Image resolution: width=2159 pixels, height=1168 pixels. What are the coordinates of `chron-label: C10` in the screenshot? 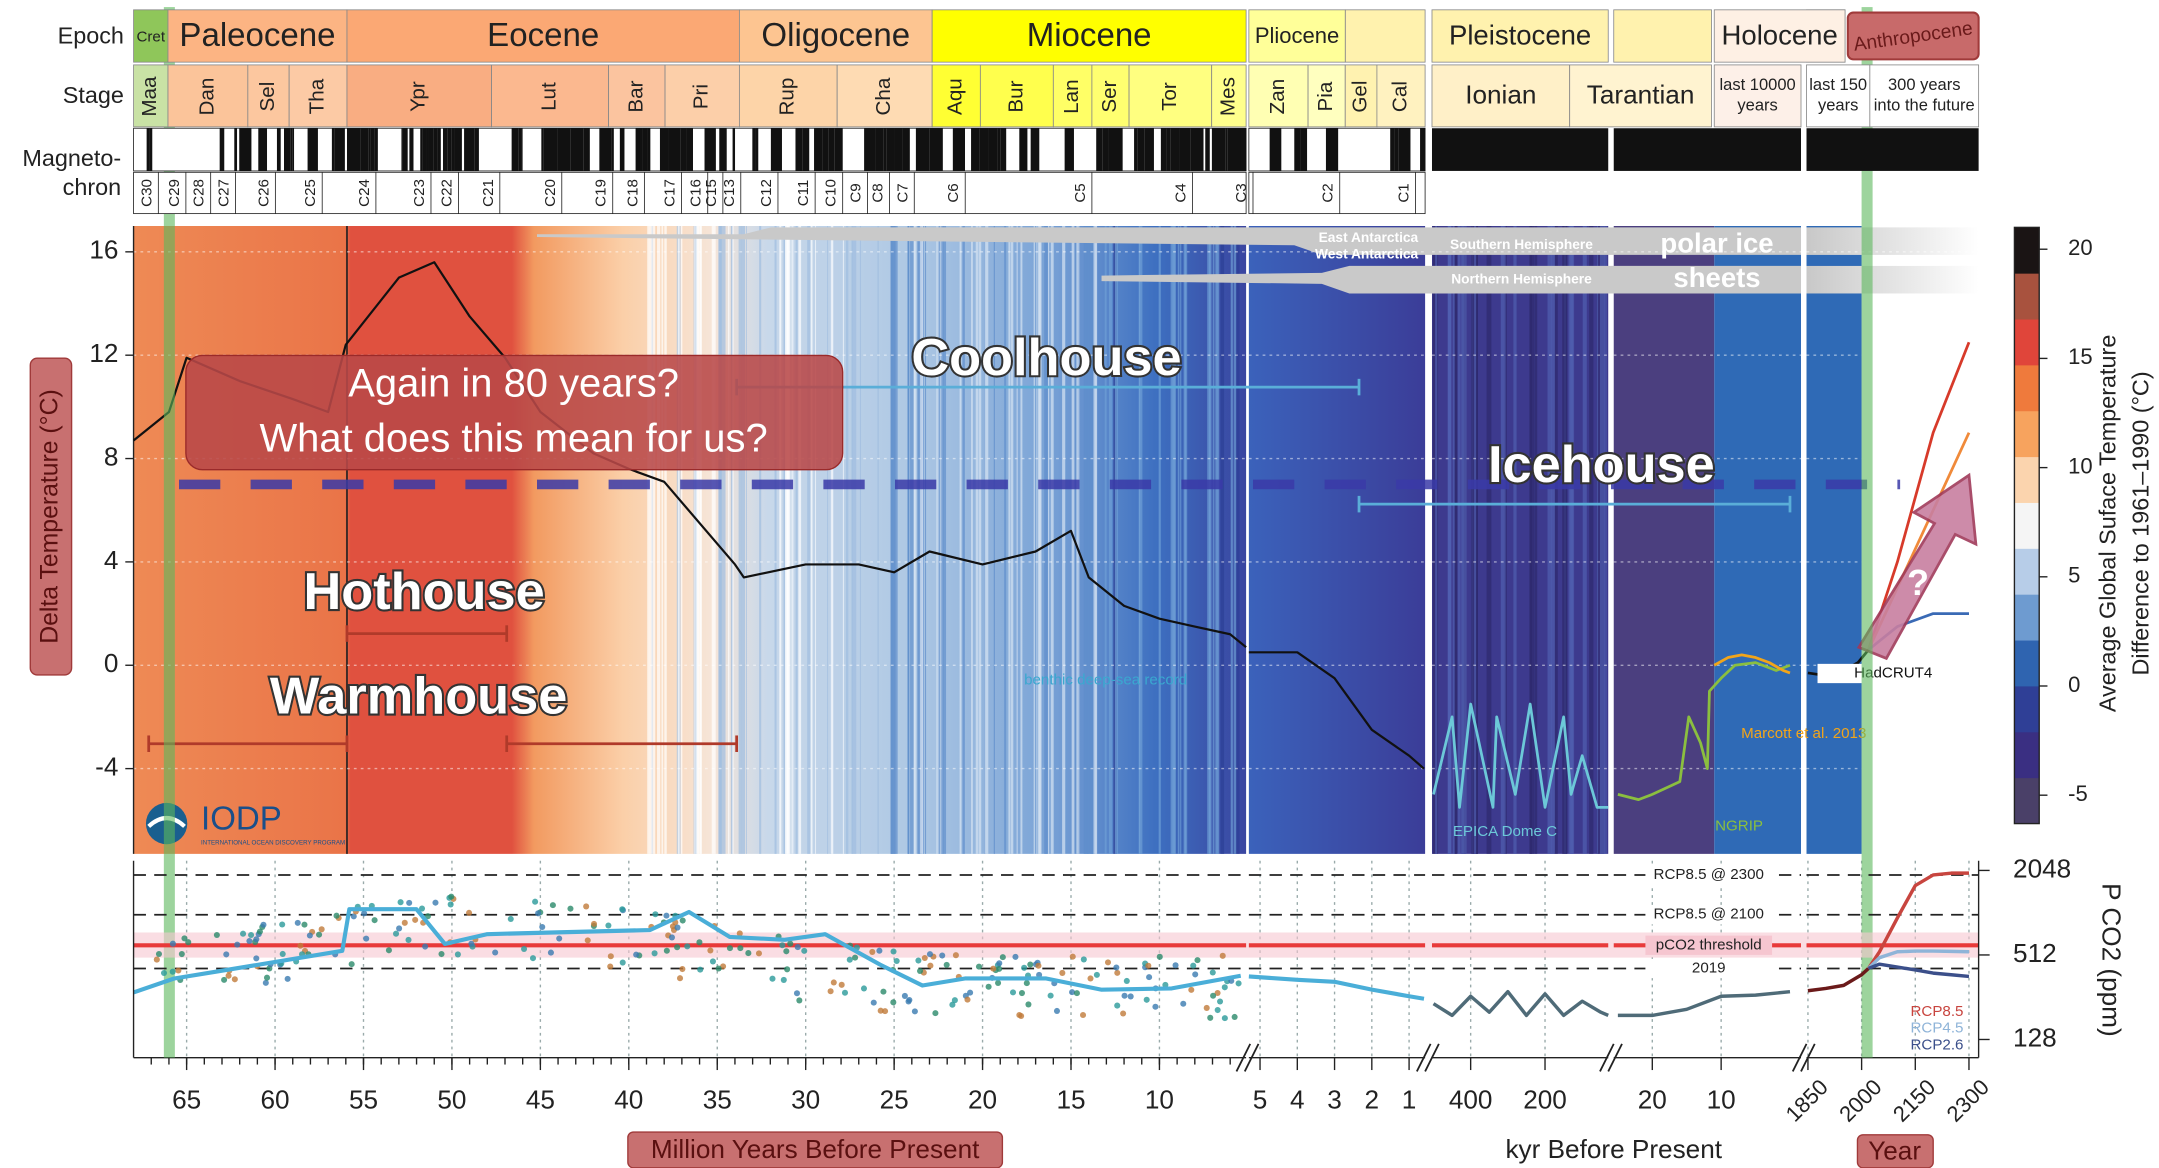 It's located at (831, 193).